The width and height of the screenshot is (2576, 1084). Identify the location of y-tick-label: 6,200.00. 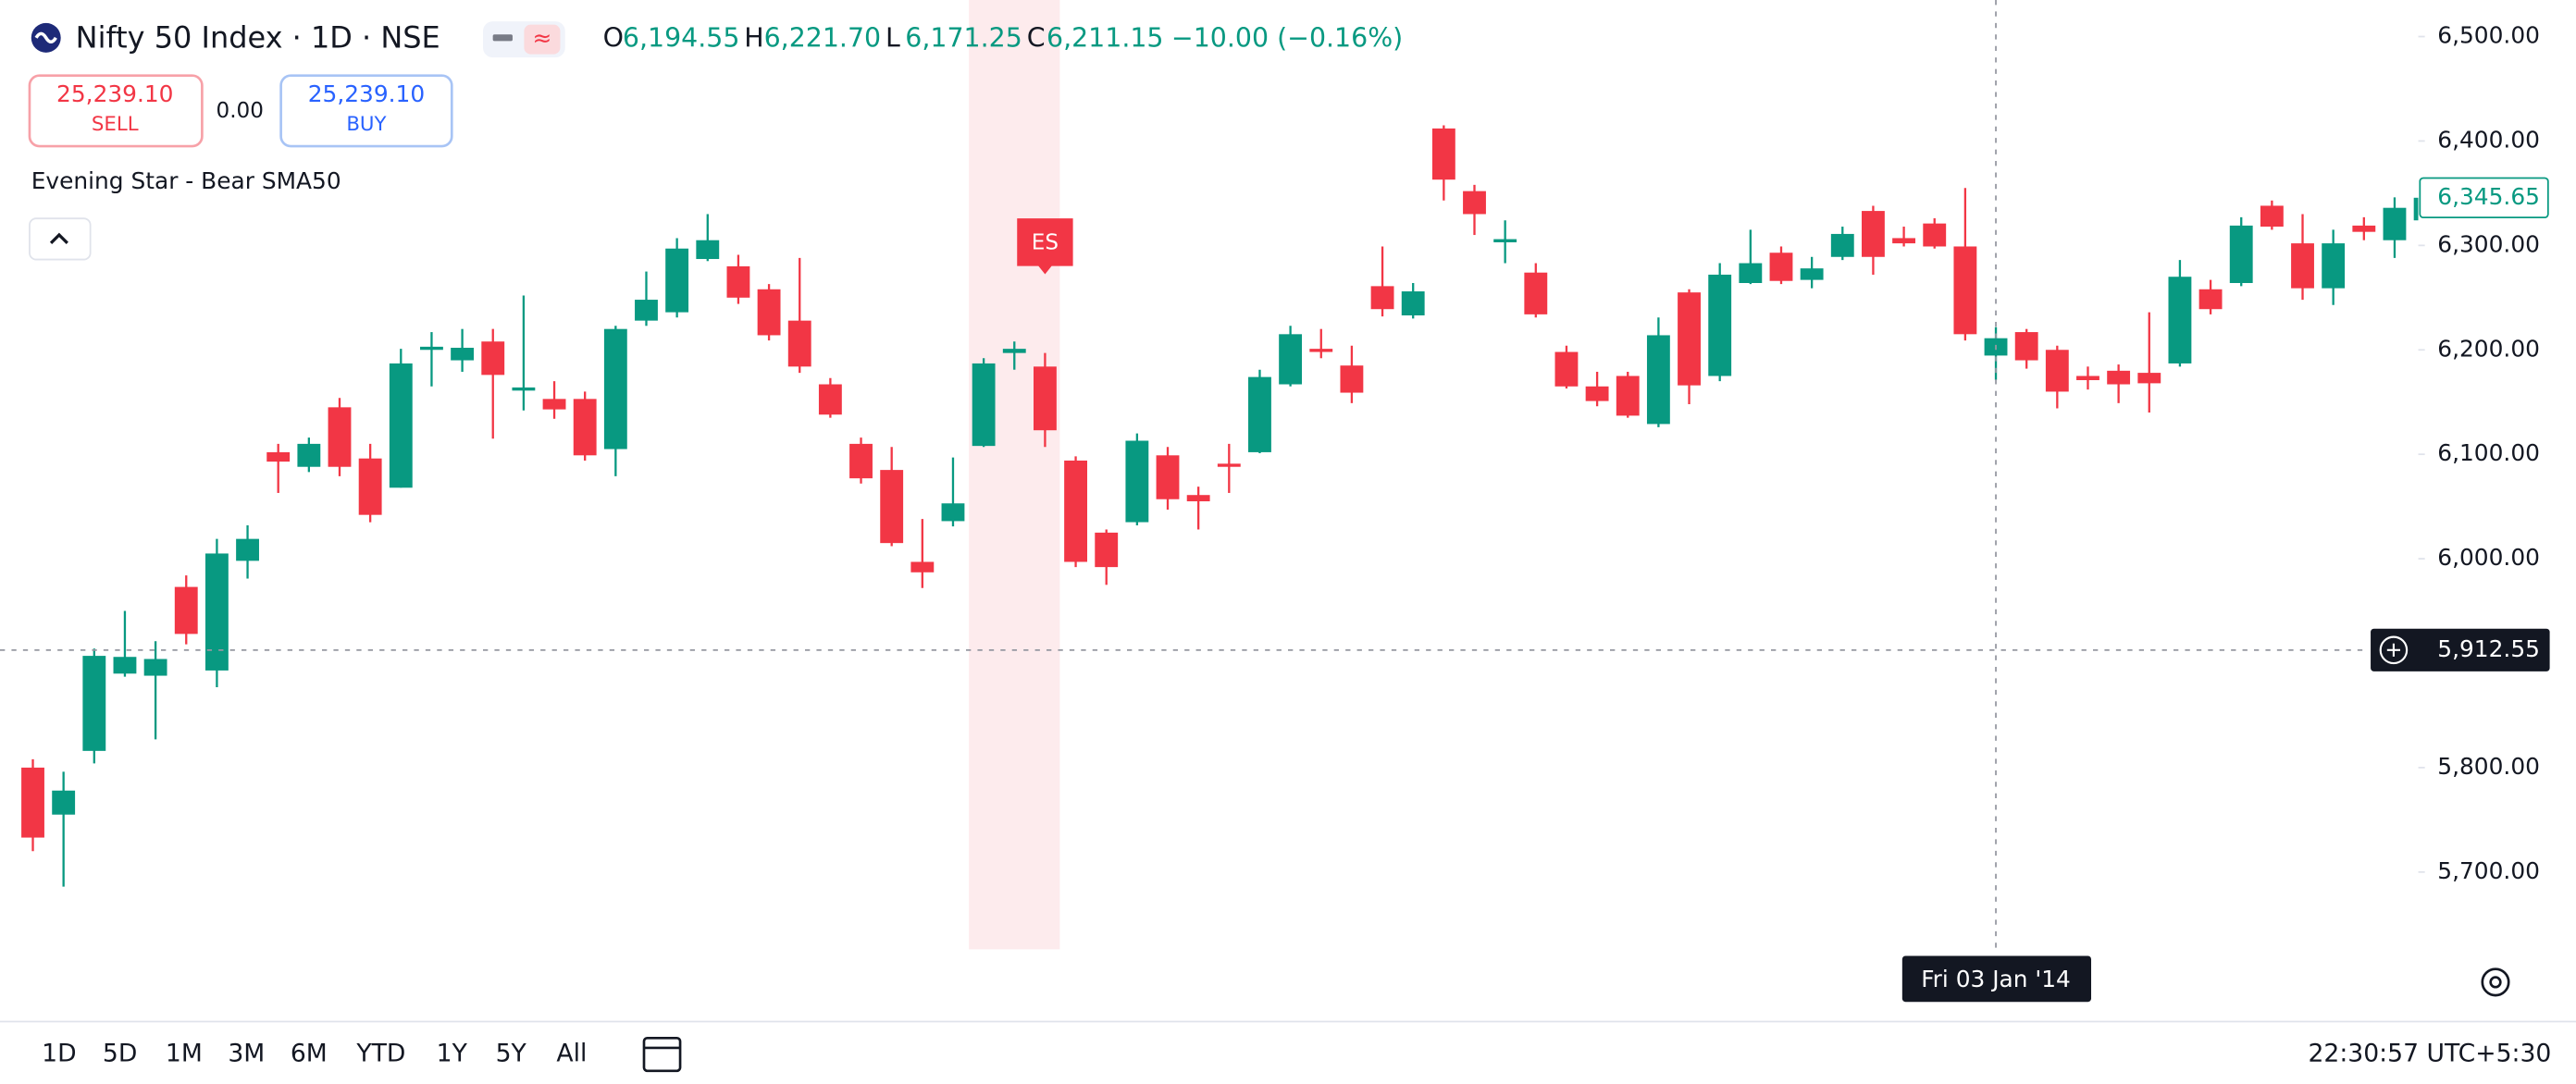
(2489, 348).